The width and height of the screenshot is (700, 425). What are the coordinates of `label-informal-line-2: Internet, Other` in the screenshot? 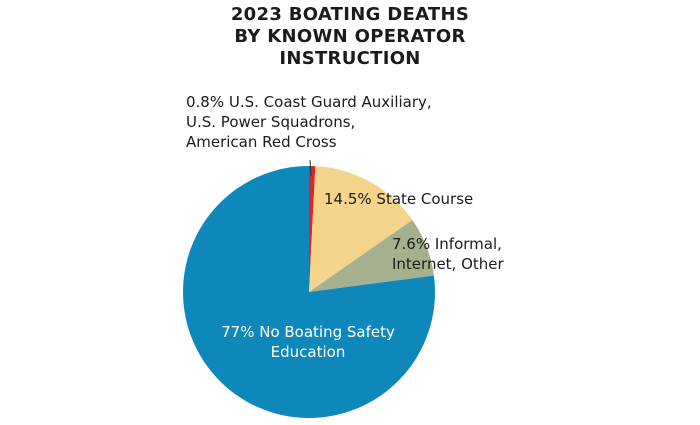 It's located at (448, 264).